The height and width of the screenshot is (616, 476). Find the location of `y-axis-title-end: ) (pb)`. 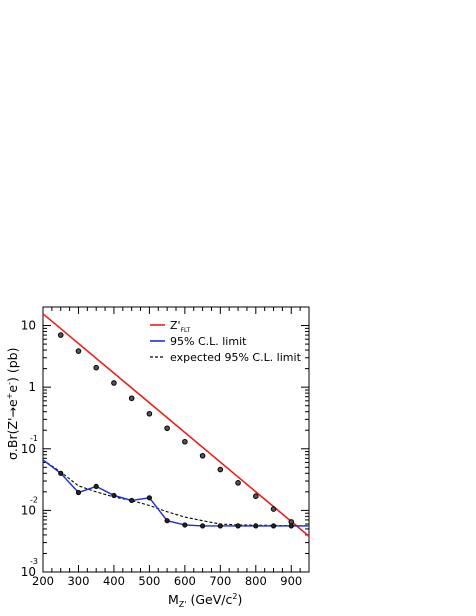

y-axis-title-end: ) (pb) is located at coordinates (12, 365).